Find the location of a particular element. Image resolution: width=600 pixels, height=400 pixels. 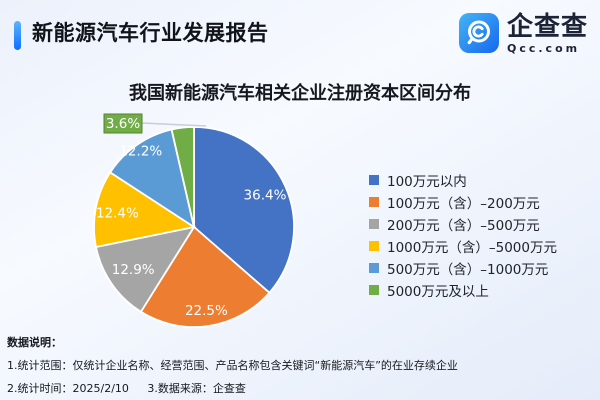

legend-item-2: 200万元（含）–500万元 is located at coordinates (463, 224).